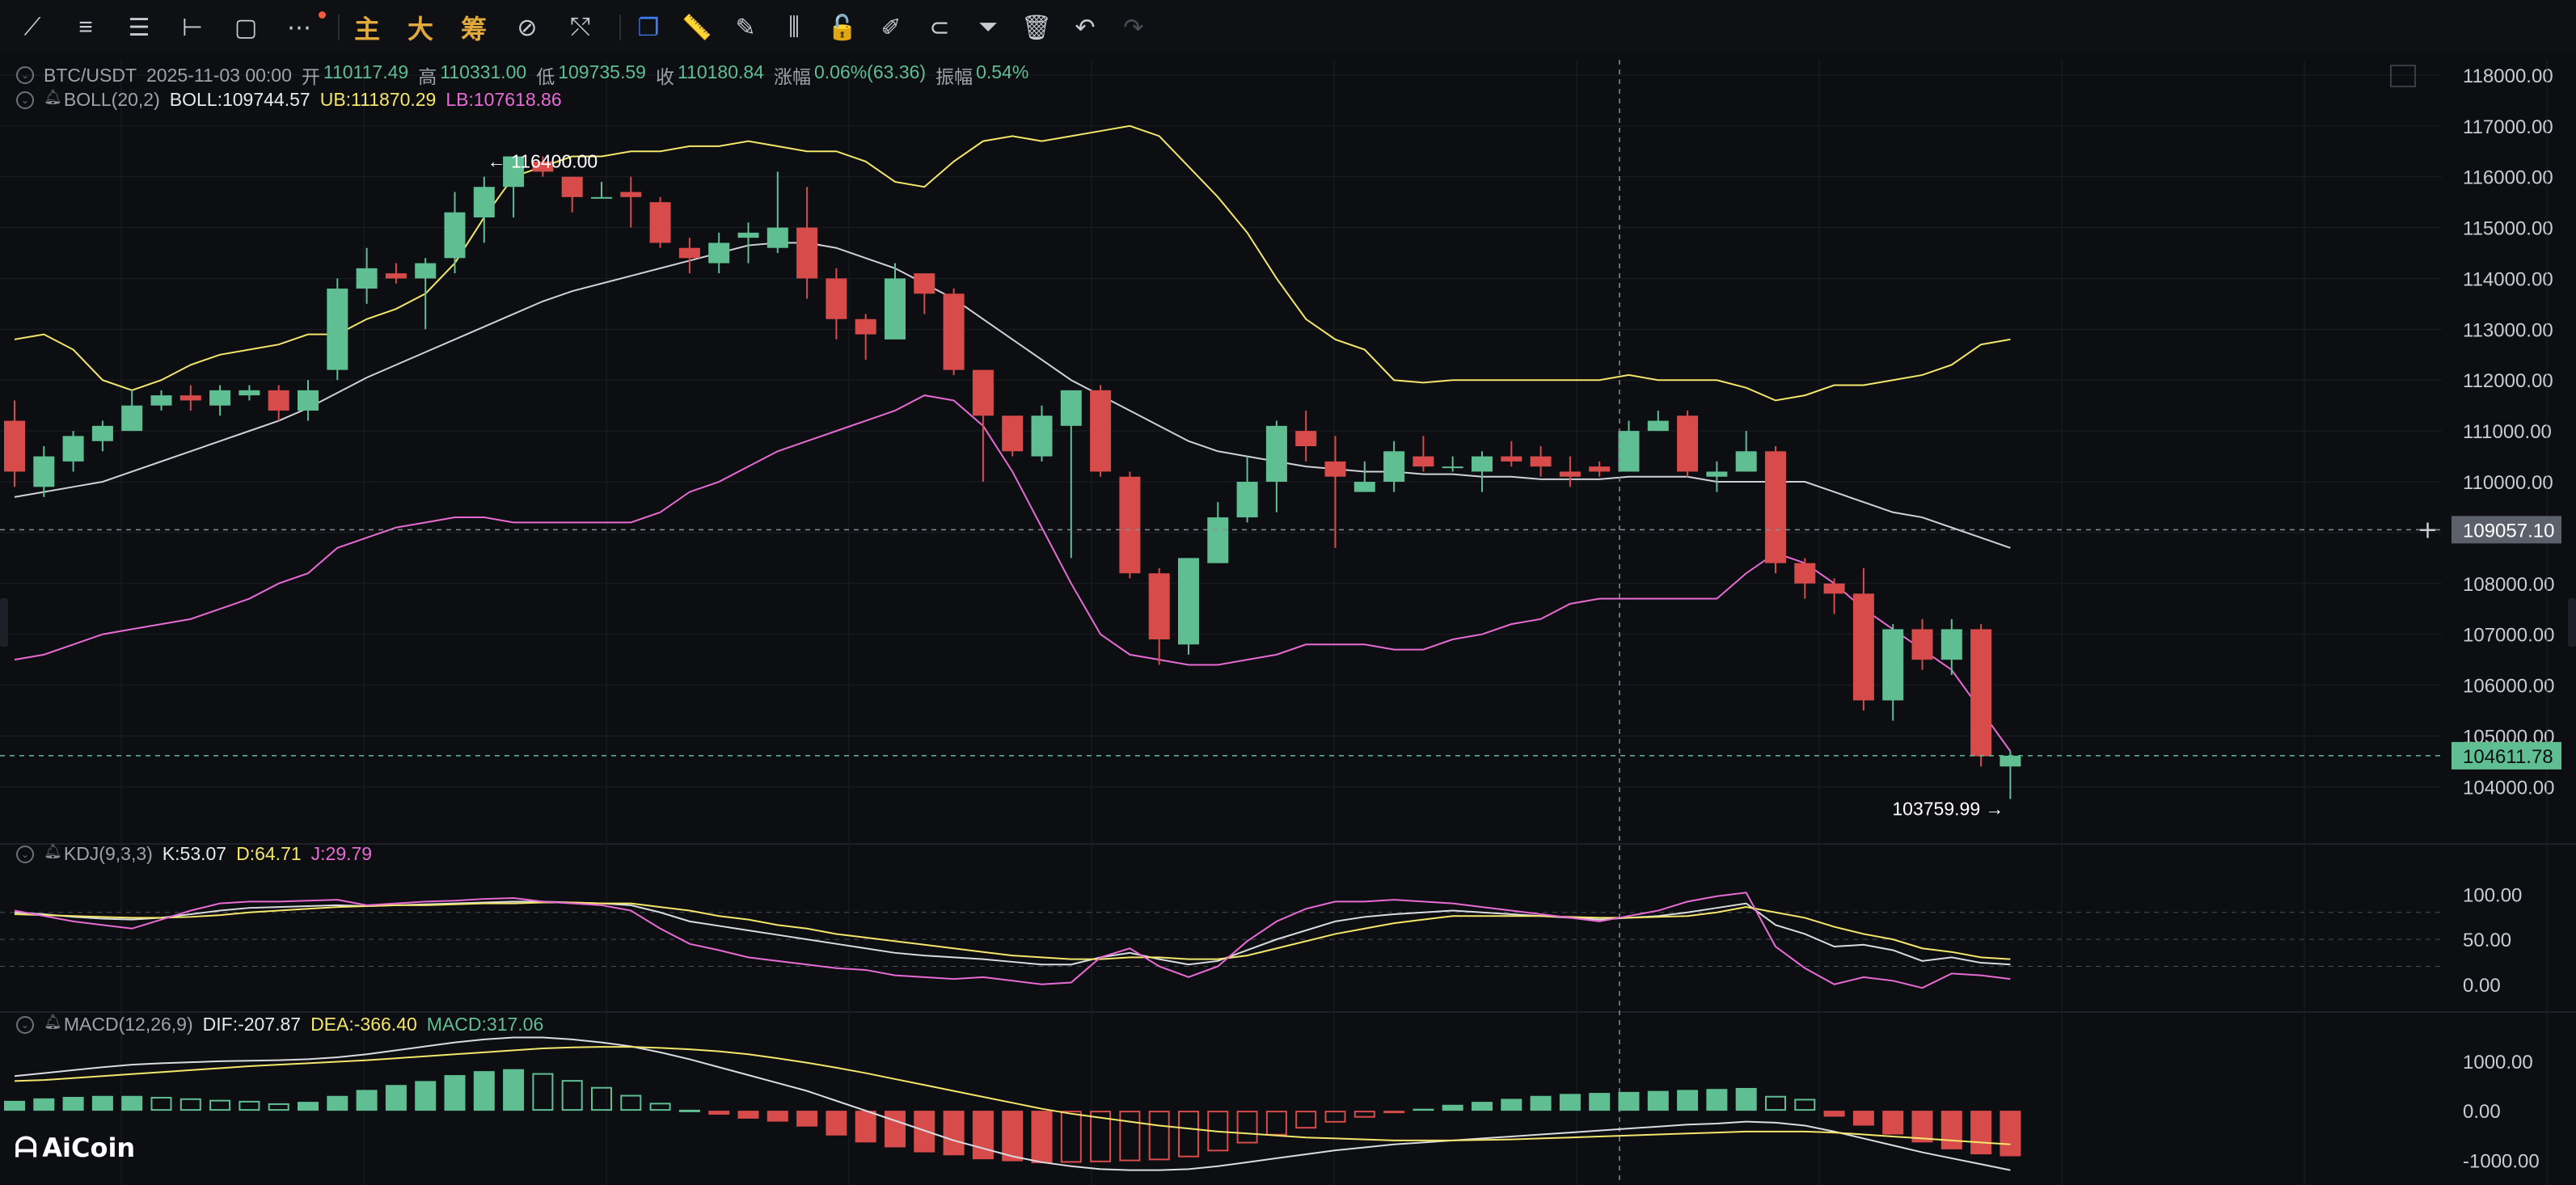  Describe the element at coordinates (2403, 76) in the screenshot. I see `fullscreen-button` at that location.